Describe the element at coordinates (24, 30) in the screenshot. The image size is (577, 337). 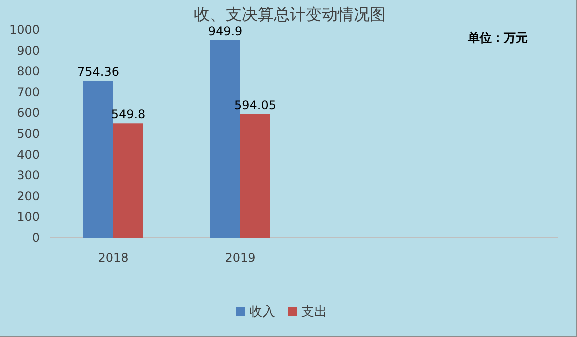
I see `y-tick-label: 1000` at that location.